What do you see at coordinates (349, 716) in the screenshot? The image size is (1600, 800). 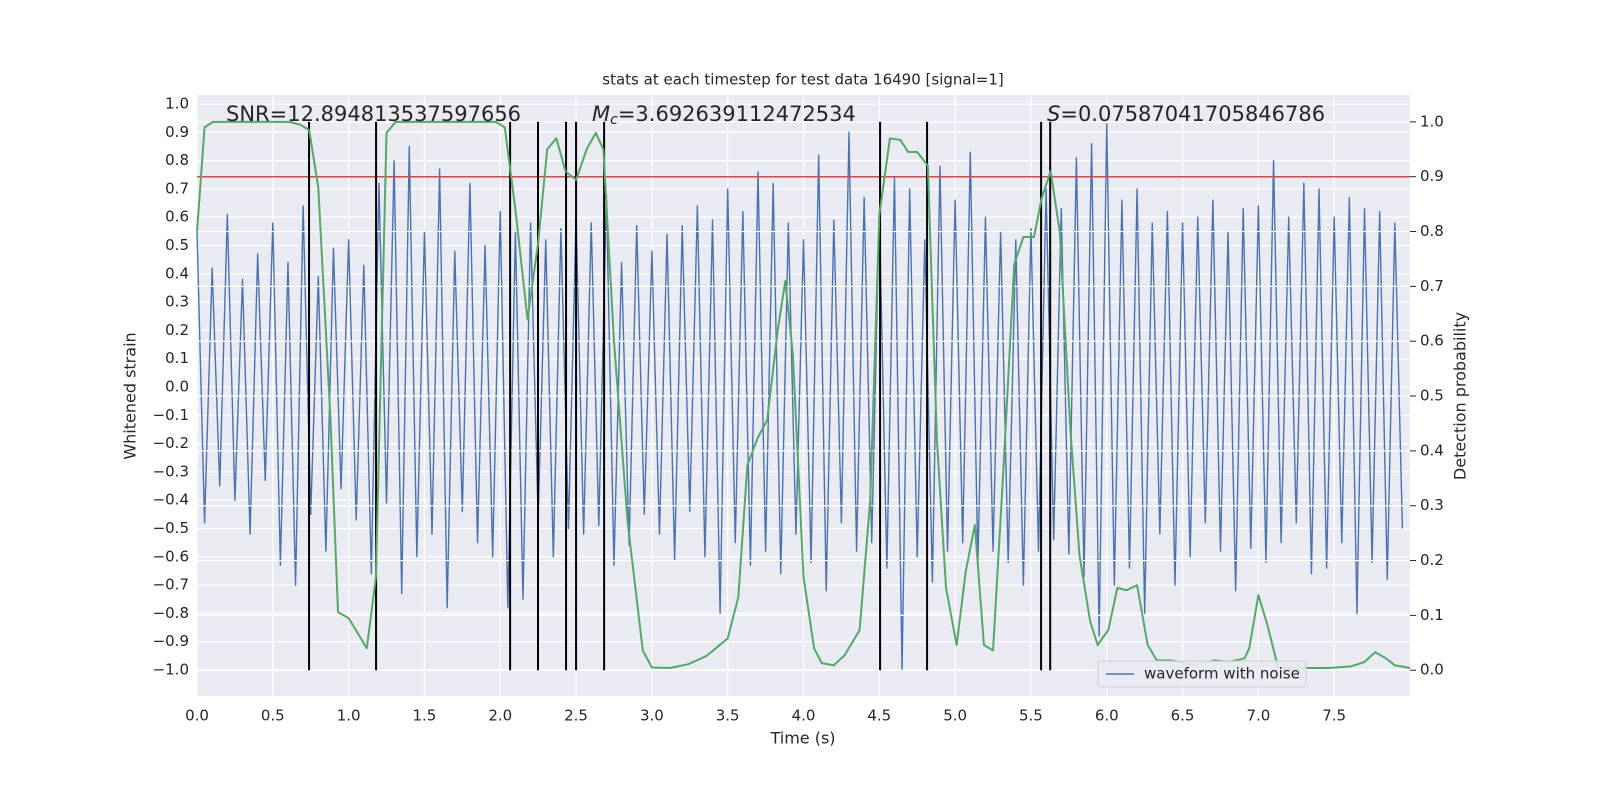 I see `x-tick-label: 1.0` at bounding box center [349, 716].